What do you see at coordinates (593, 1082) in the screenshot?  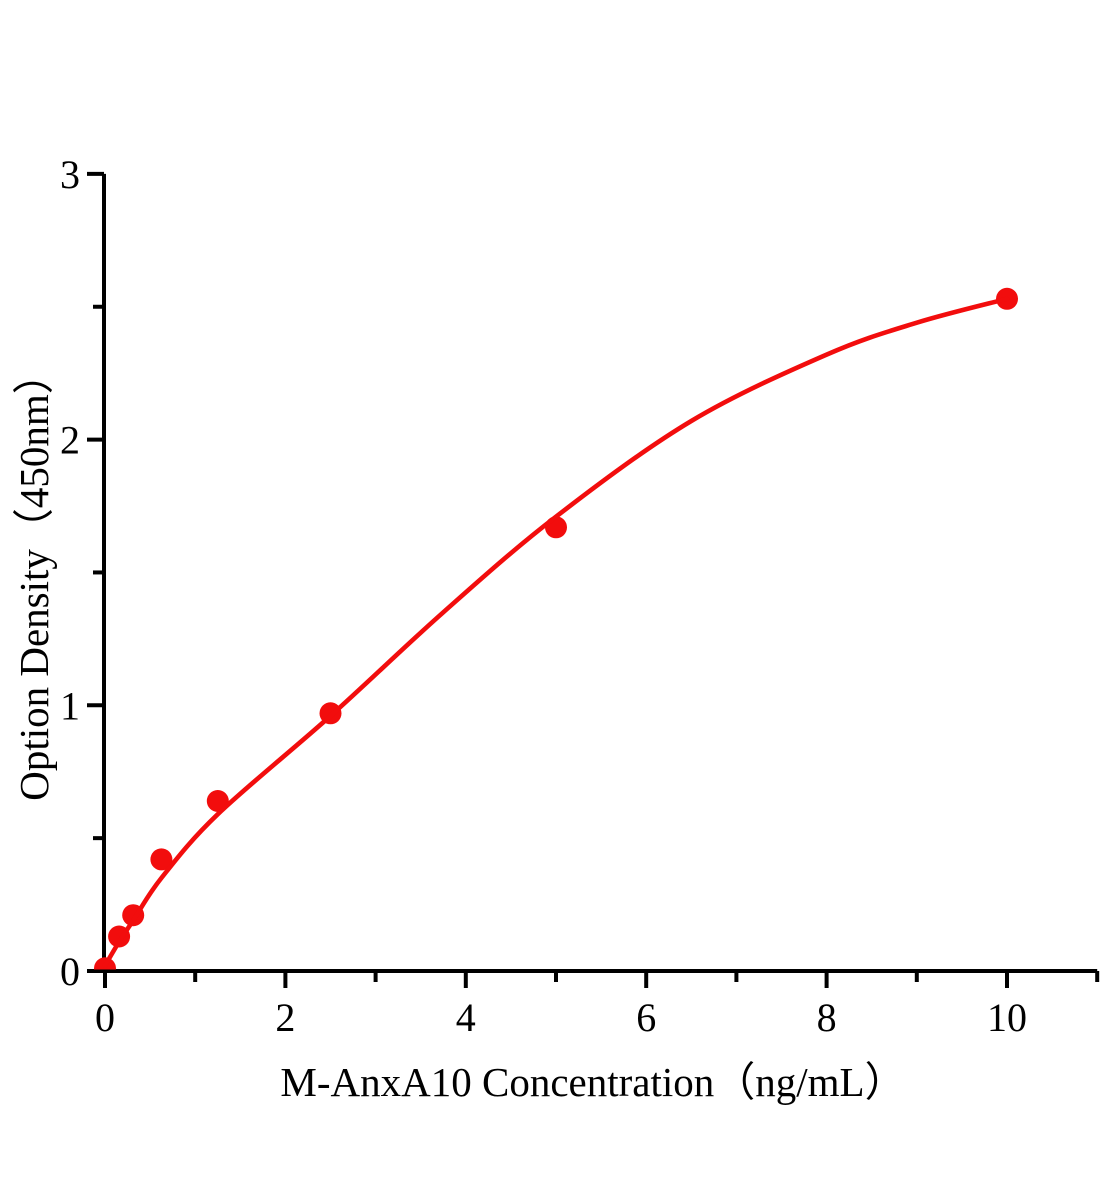 I see `x-axis-title: M-AnxA10 Concentration（ng/mL）` at bounding box center [593, 1082].